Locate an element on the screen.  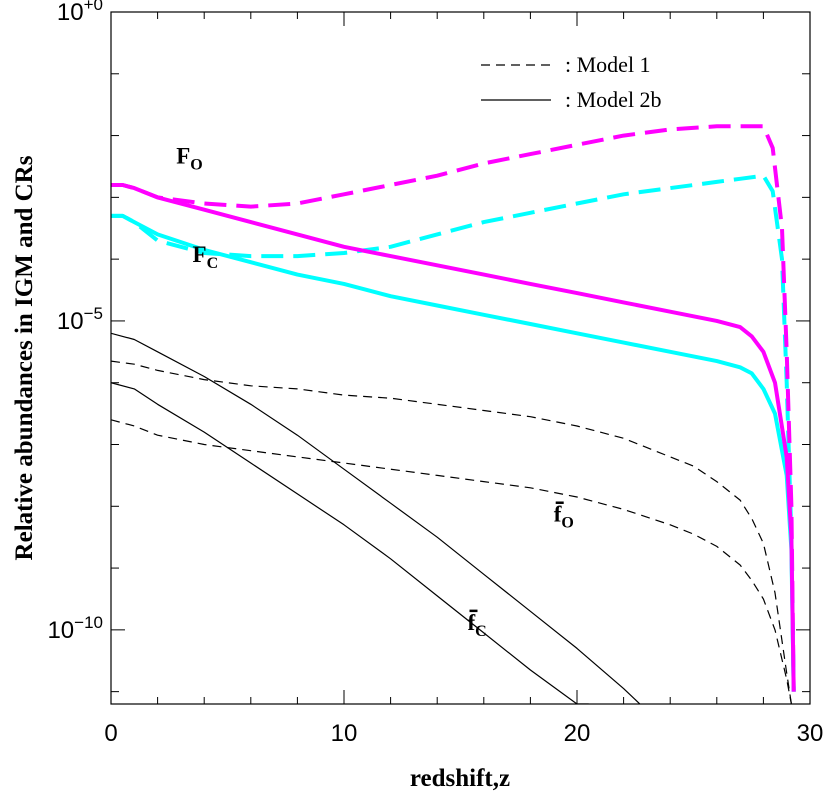
annotation-f-o: FO is located at coordinates (189, 158).